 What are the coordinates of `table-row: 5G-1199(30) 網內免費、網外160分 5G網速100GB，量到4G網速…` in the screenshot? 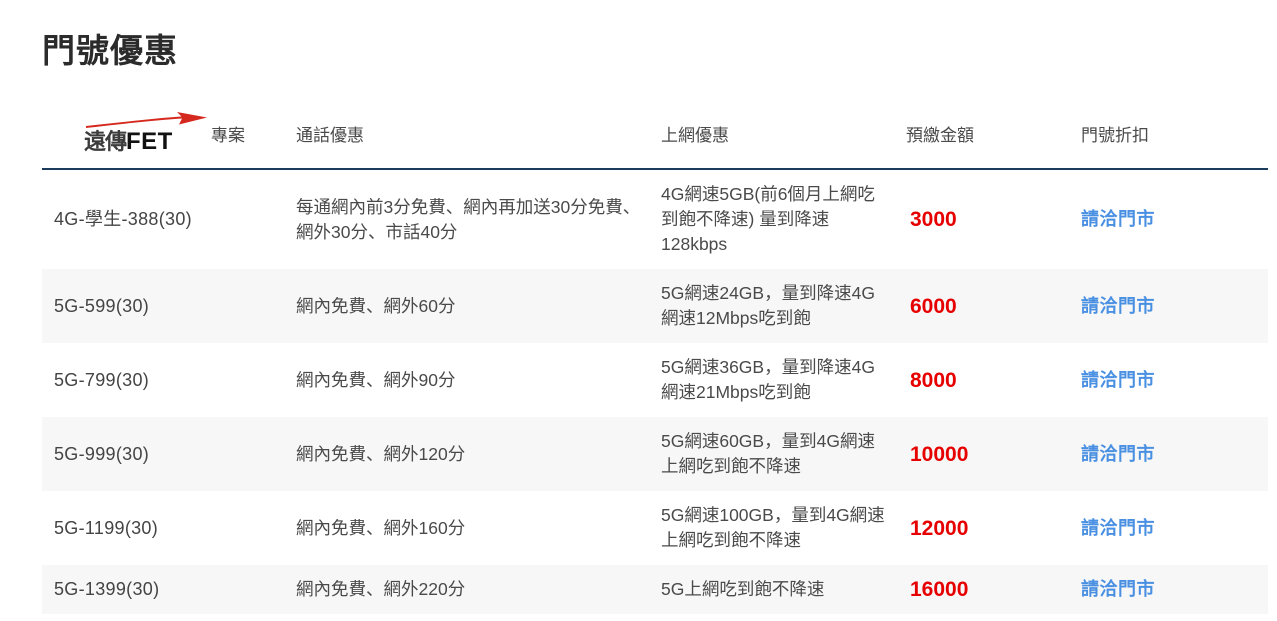 It's located at (655, 528).